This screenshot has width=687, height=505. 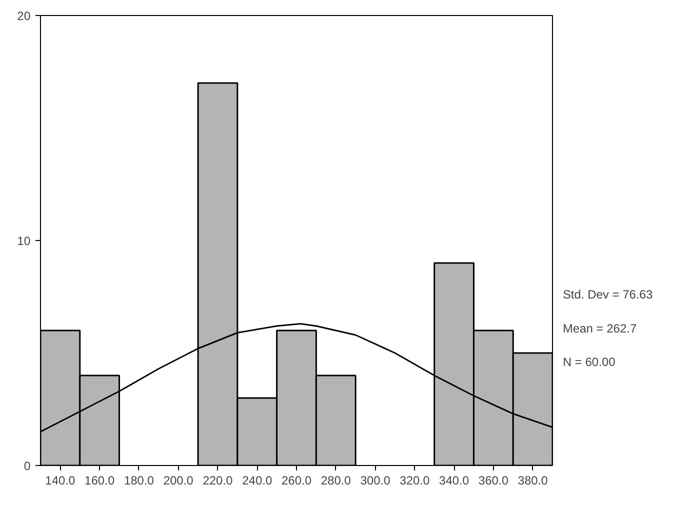 What do you see at coordinates (27, 466) in the screenshot?
I see `y-tick-label: 0` at bounding box center [27, 466].